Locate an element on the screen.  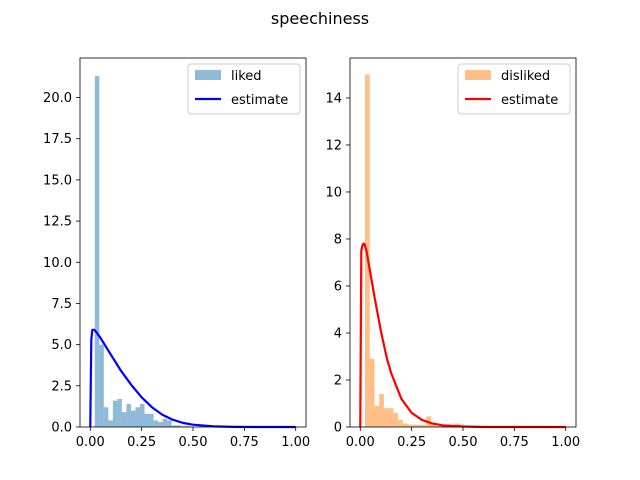
y-tick-label: 10 is located at coordinates (333, 192).